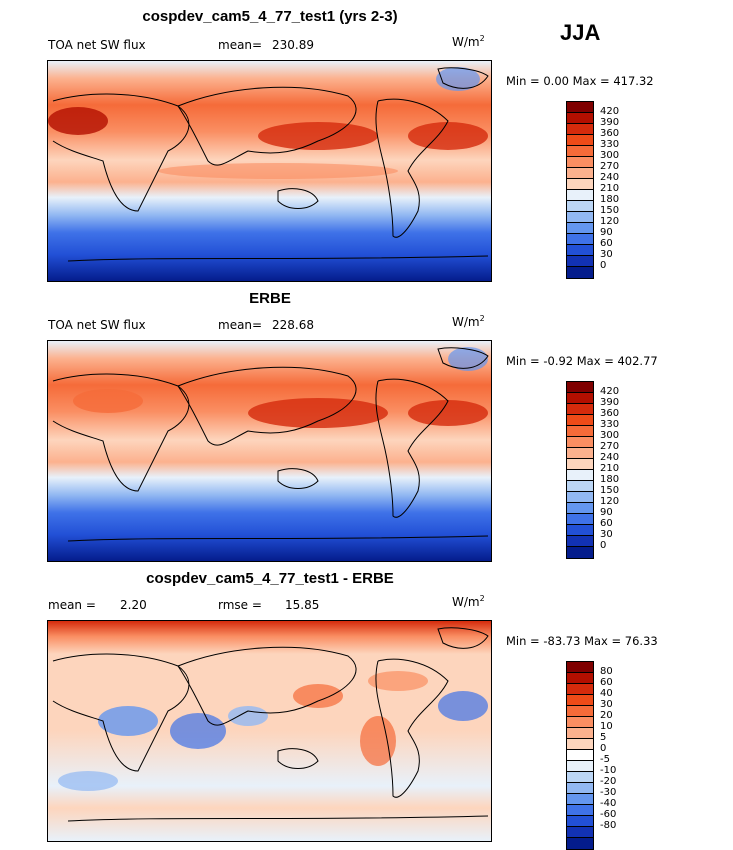 The image size is (733, 850). I want to click on colorbar-tick-label: 270, so click(610, 166).